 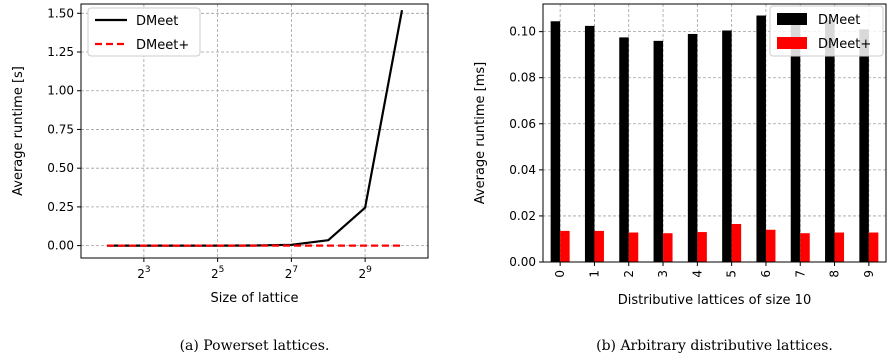 What do you see at coordinates (835, 274) in the screenshot?
I see `x-tick-label: 8` at bounding box center [835, 274].